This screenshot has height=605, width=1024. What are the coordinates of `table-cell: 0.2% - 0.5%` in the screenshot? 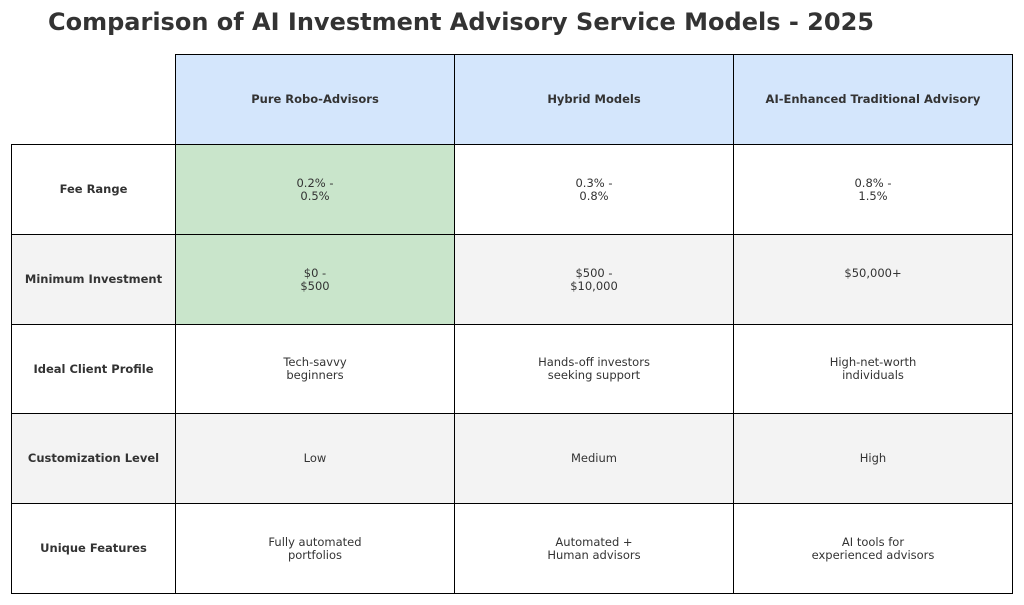 It's located at (315, 189).